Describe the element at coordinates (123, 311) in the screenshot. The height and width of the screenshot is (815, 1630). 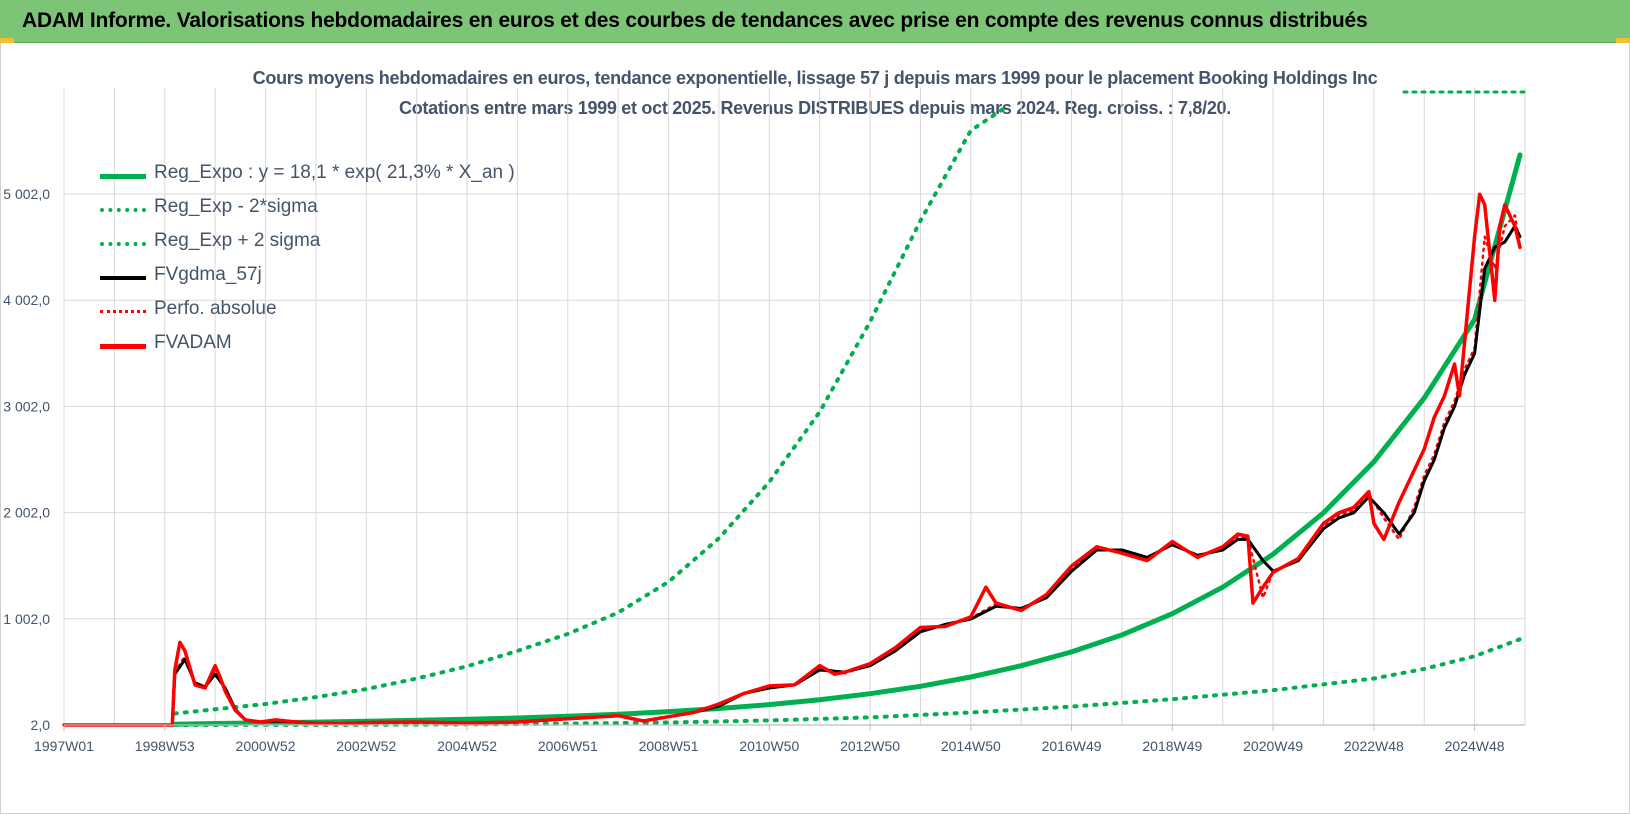
I see `legend-swatch-perfo-absolue` at that location.